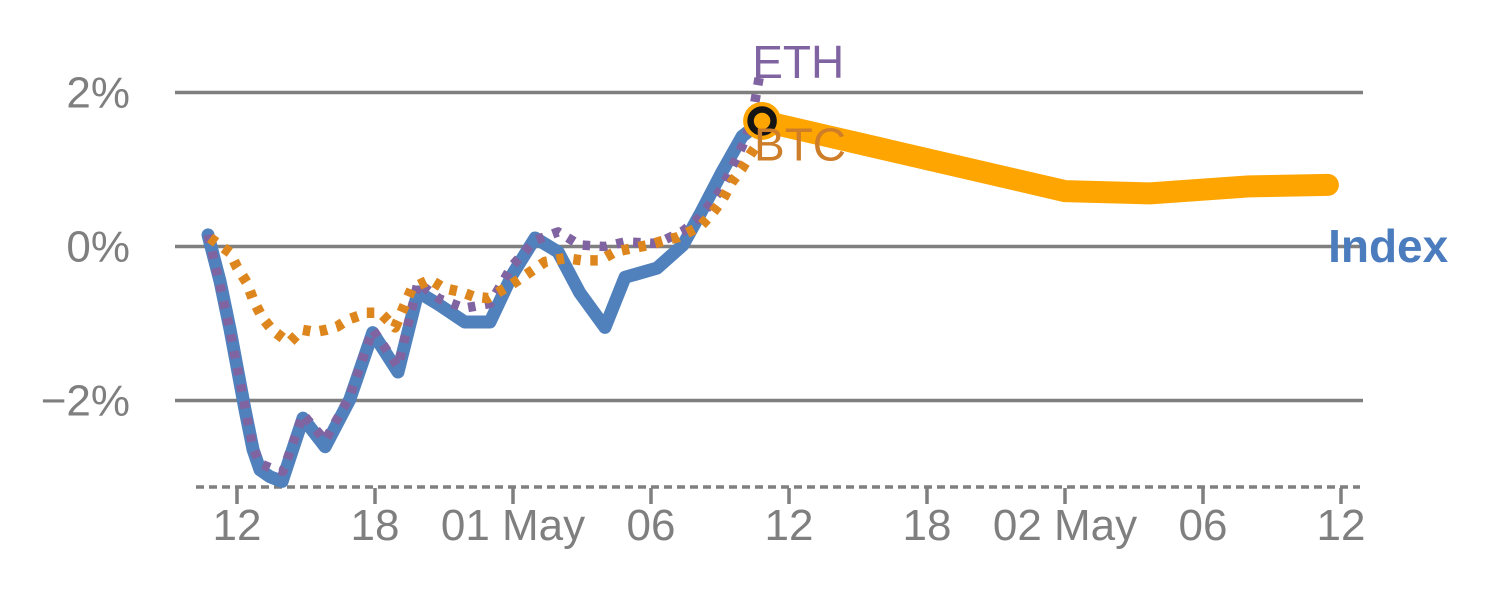  What do you see at coordinates (798, 62) in the screenshot?
I see `series-label-eth: ETH` at bounding box center [798, 62].